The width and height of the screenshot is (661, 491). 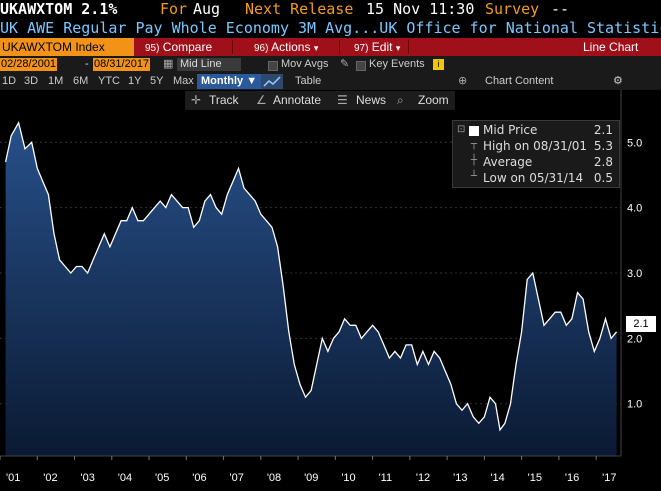 I want to click on range-1d: 1D, so click(x=9, y=81).